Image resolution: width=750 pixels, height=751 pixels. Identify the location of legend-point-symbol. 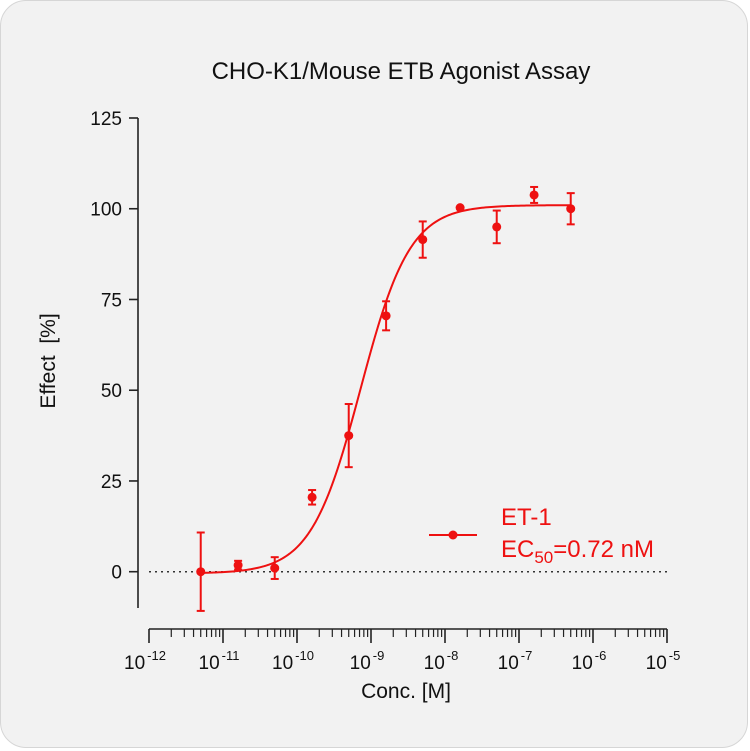
(453, 535).